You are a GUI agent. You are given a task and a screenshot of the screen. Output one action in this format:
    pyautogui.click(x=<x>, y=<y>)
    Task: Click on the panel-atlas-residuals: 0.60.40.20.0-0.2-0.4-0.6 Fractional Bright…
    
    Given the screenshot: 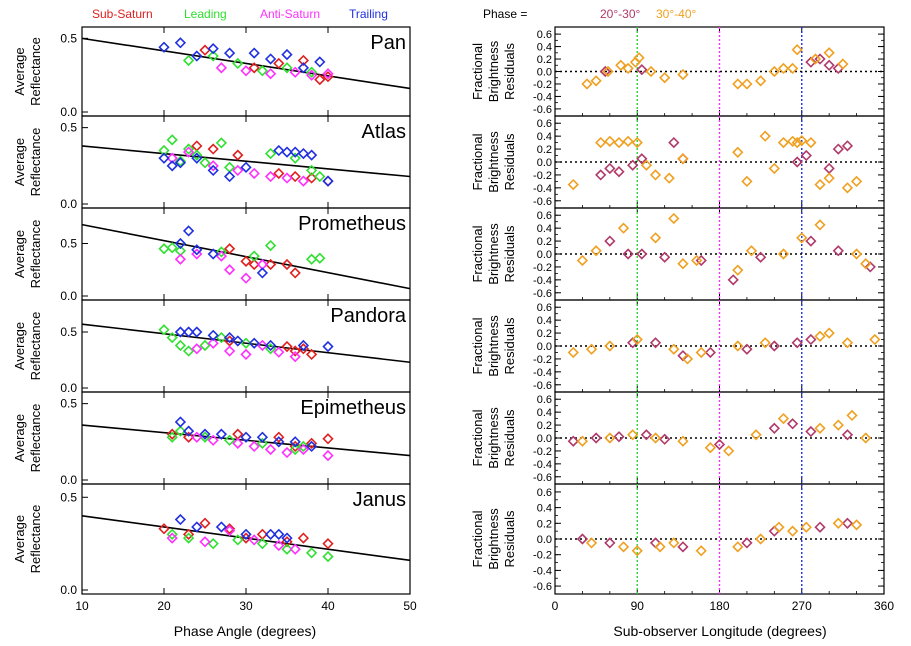 What is the action you would take?
    pyautogui.click(x=677, y=162)
    